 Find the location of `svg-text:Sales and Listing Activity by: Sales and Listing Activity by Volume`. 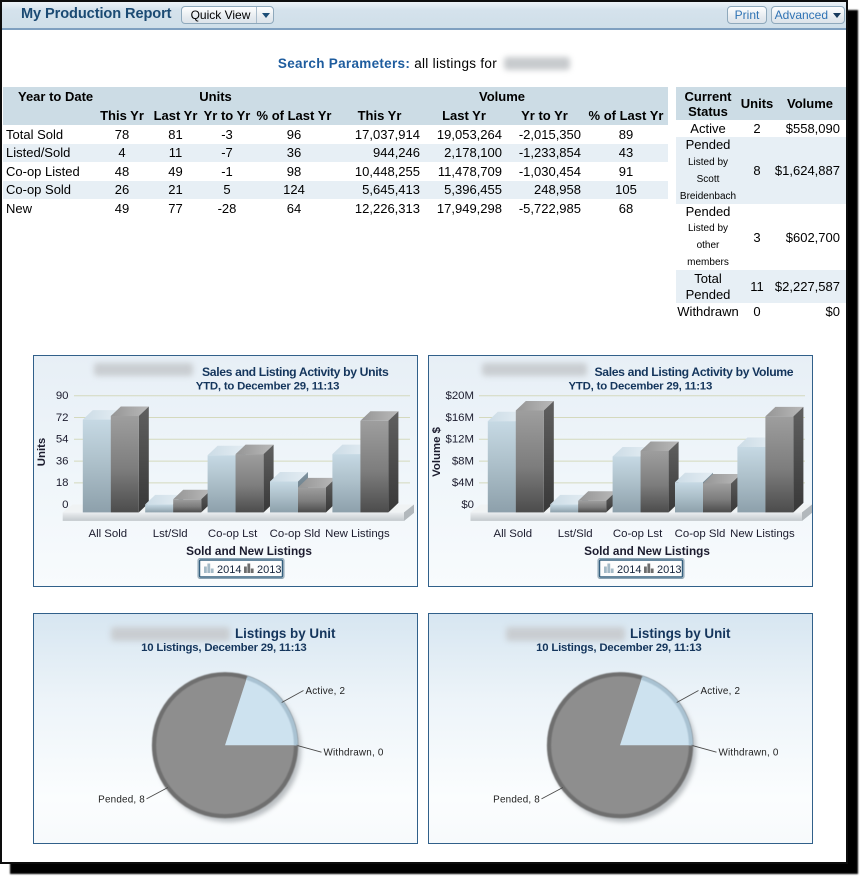

svg-text:Sales and Listing Activity by: Sales and Listing Activity by Volume is located at coordinates (694, 372).